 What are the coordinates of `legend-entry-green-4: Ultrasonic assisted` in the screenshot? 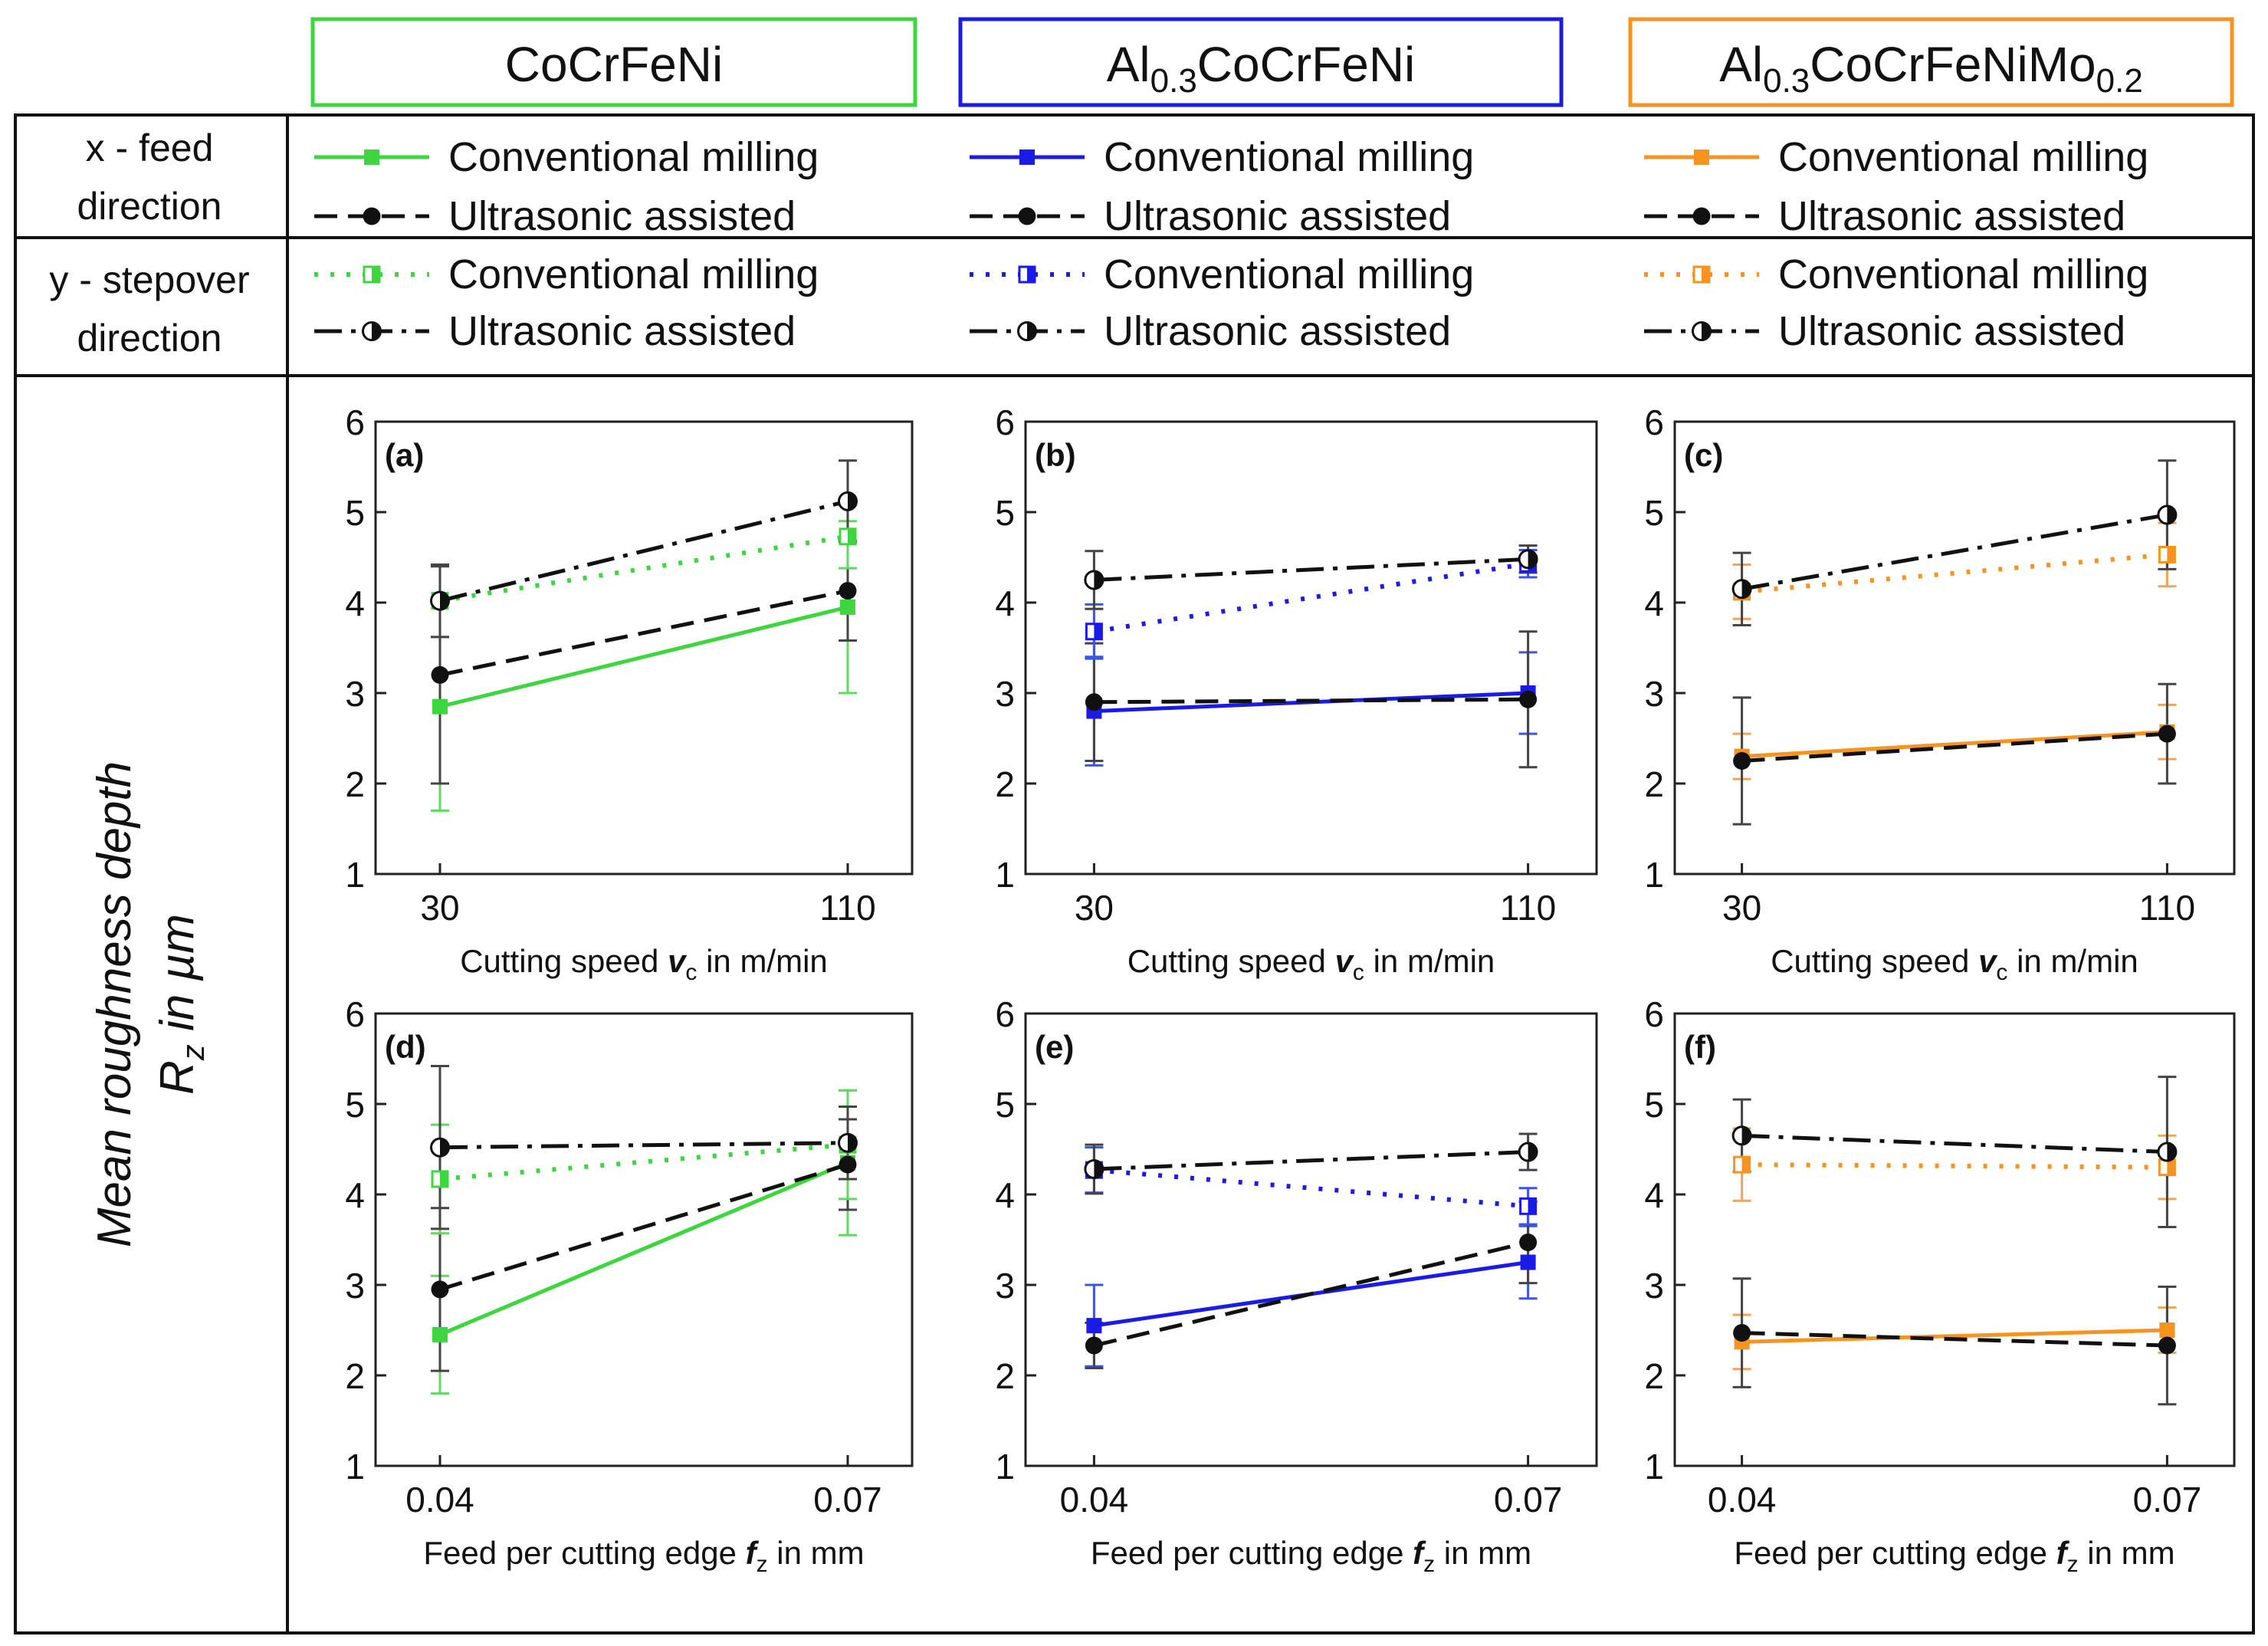 It's located at (555, 331).